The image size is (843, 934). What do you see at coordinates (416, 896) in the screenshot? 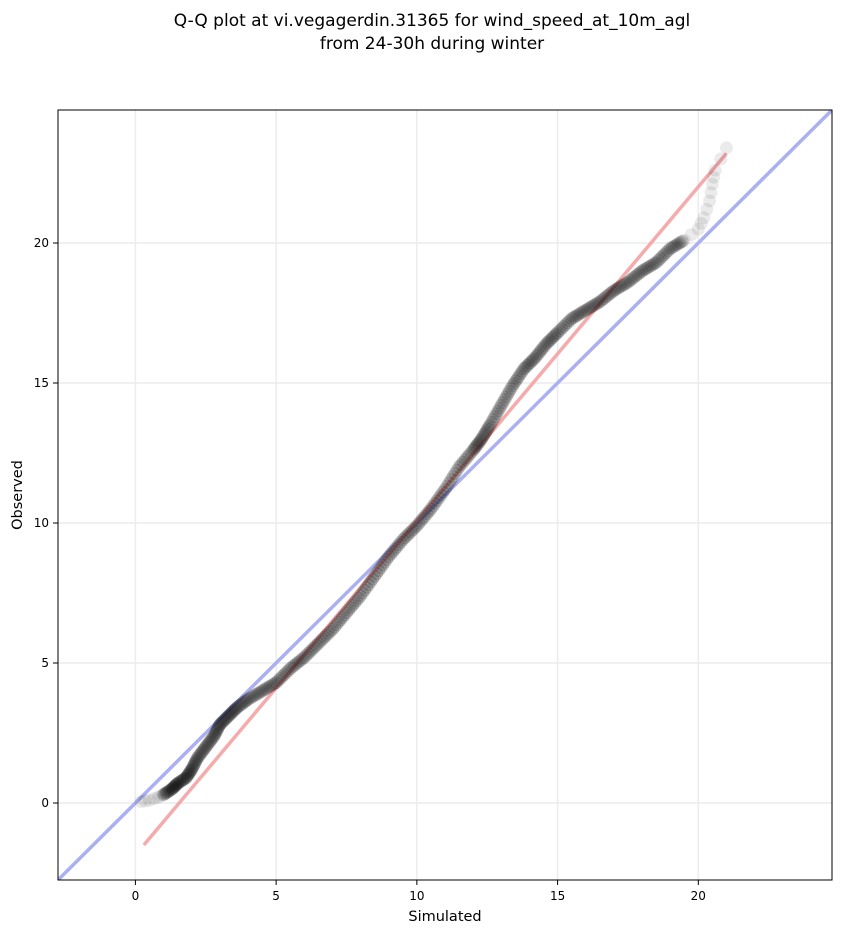
I see `x-tick-label: 10` at bounding box center [416, 896].